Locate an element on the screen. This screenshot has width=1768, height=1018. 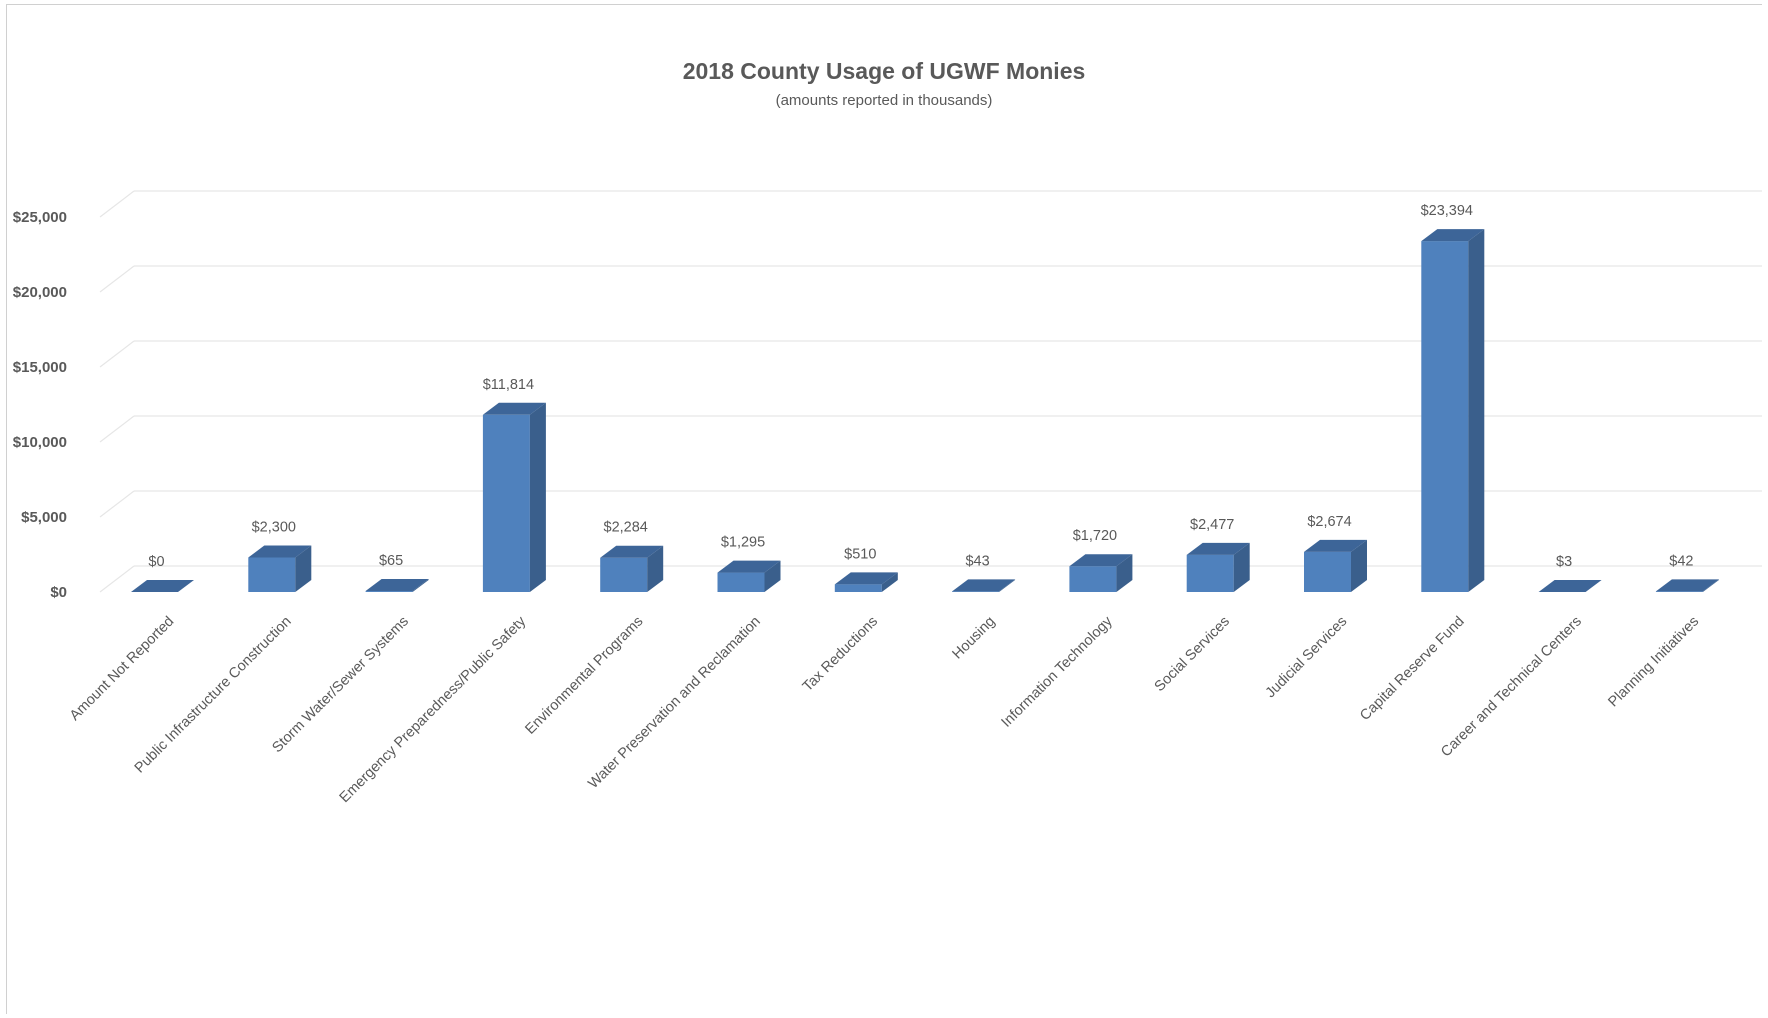
y-tick-label: $15,000 is located at coordinates (40, 367).